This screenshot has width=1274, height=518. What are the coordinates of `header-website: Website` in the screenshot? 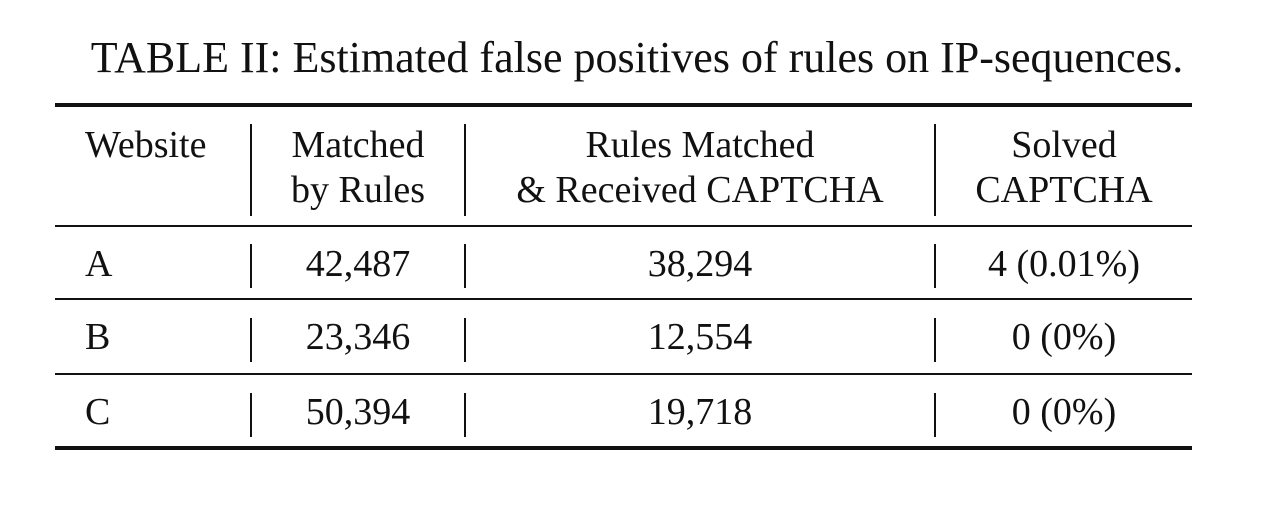 It's located at (146, 145).